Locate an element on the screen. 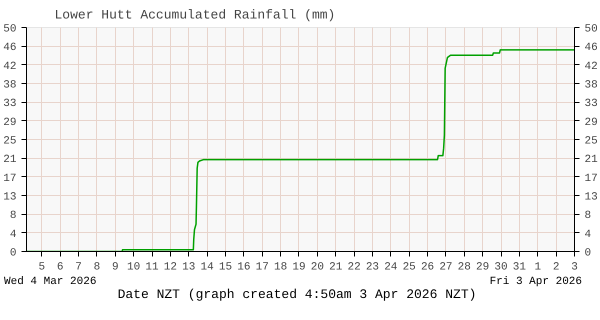  x-tick-label: 22 is located at coordinates (354, 268).